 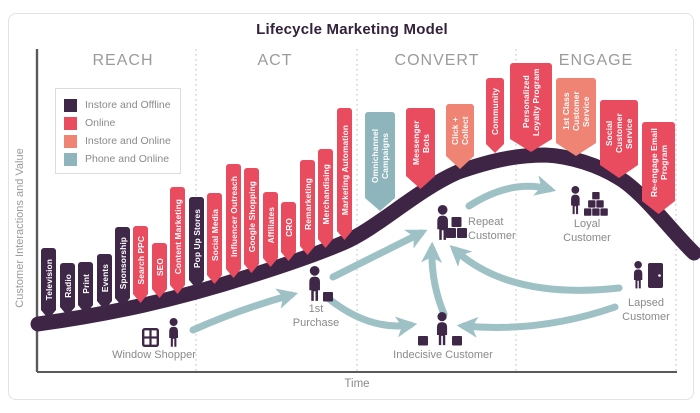 I want to click on section-header-convert: CONVERT, so click(x=437, y=60).